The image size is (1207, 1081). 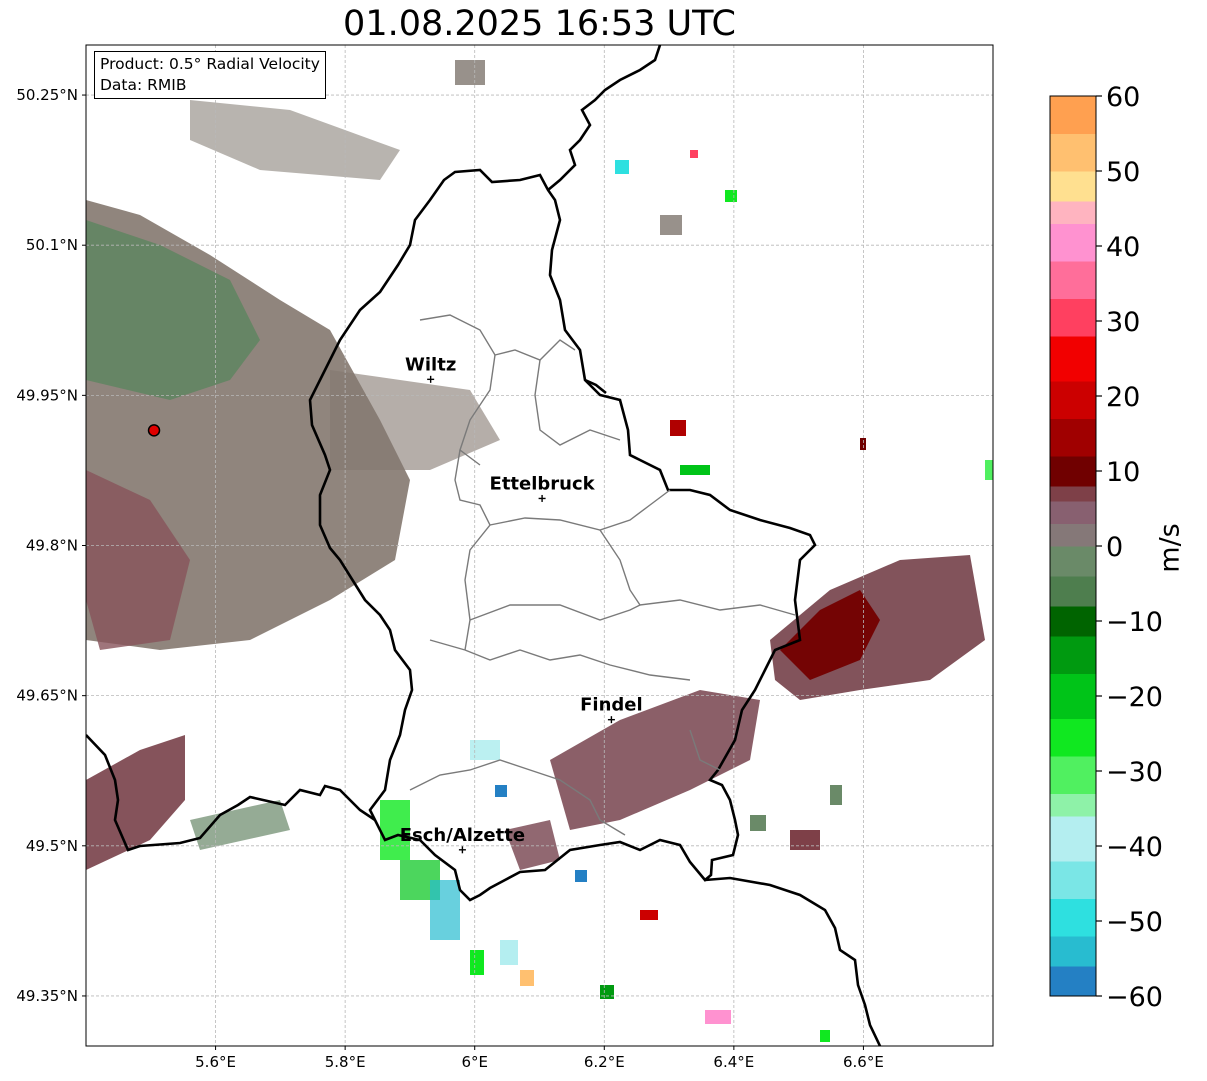 What do you see at coordinates (345, 1062) in the screenshot?
I see `x-tick-label: 5.8°E` at bounding box center [345, 1062].